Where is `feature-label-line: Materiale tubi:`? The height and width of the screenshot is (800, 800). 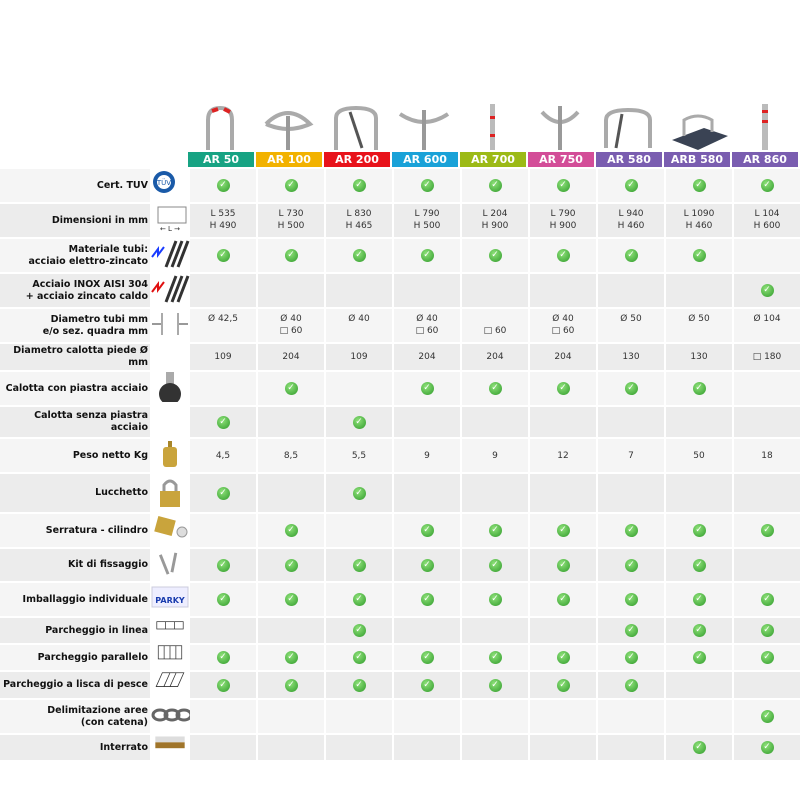
feature-label-line: Materiale tubi: is located at coordinates (108, 249).